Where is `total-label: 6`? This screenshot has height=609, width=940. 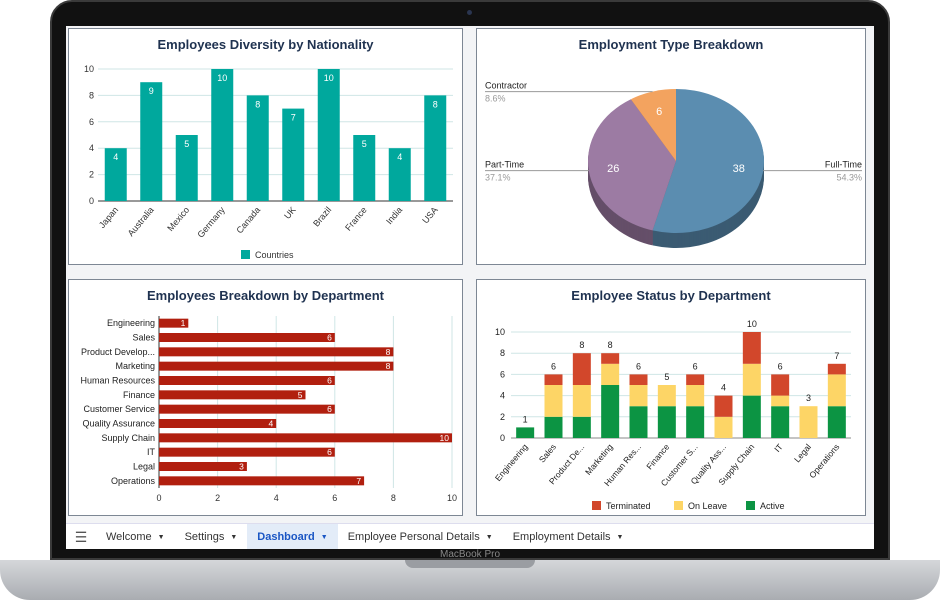
total-label: 6 is located at coordinates (695, 366).